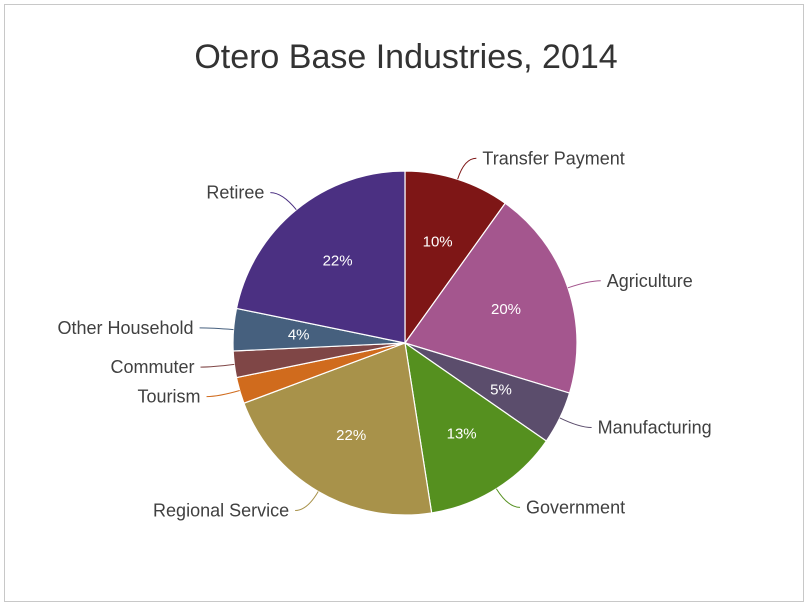 The width and height of the screenshot is (812, 610). Describe the element at coordinates (650, 281) in the screenshot. I see `category-label-agriculture: Agriculture` at that location.